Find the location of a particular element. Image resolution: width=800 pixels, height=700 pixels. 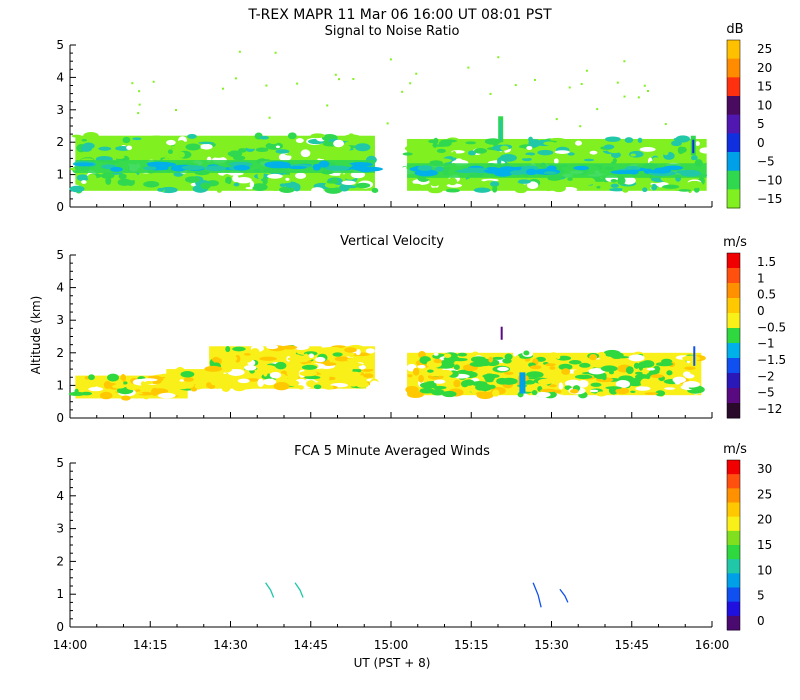

x-tick-label: 14:15 is located at coordinates (150, 645).